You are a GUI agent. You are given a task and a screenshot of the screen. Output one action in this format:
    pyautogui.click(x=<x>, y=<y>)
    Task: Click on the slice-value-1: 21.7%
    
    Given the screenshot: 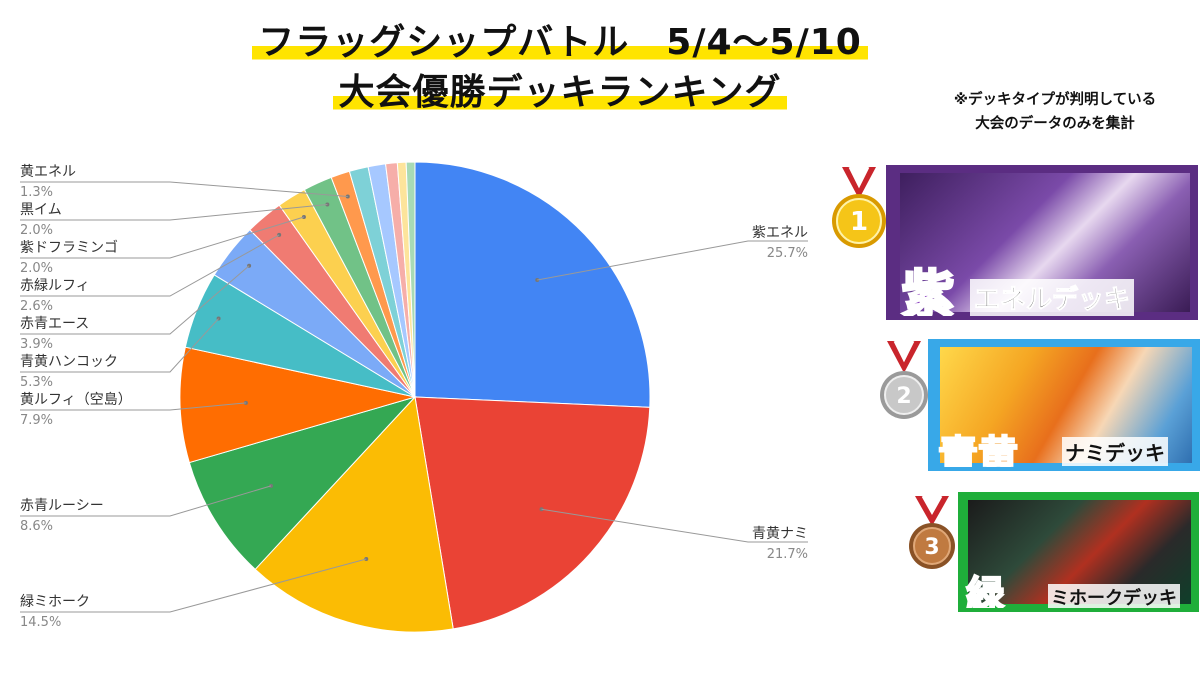 What is the action you would take?
    pyautogui.click(x=787, y=554)
    